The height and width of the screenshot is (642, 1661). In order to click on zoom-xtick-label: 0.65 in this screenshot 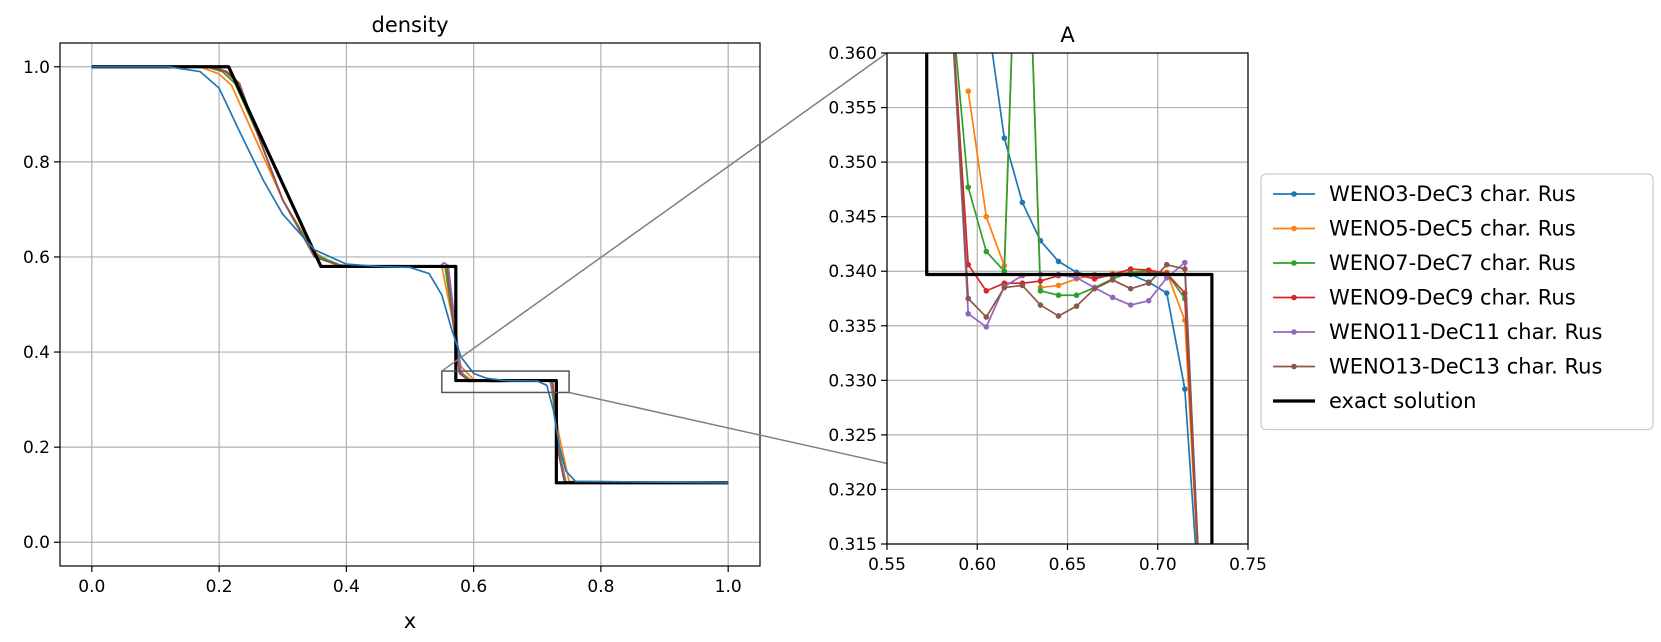, I will do `click(1068, 565)`.